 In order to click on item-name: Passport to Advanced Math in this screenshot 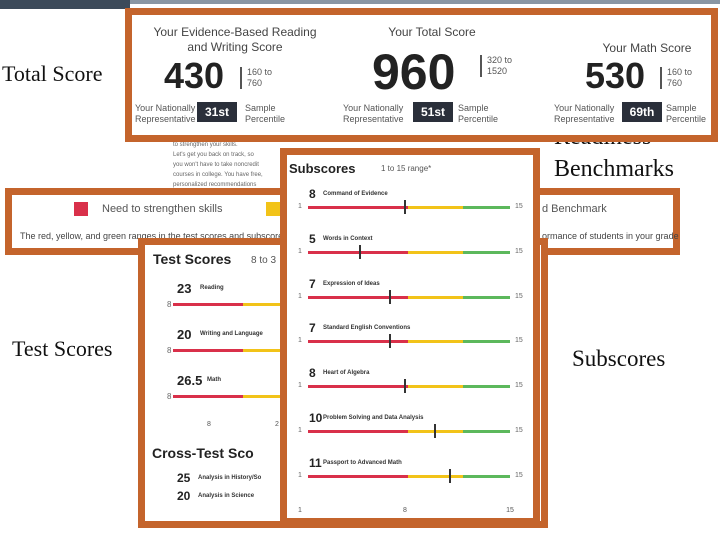, I will do `click(362, 462)`.